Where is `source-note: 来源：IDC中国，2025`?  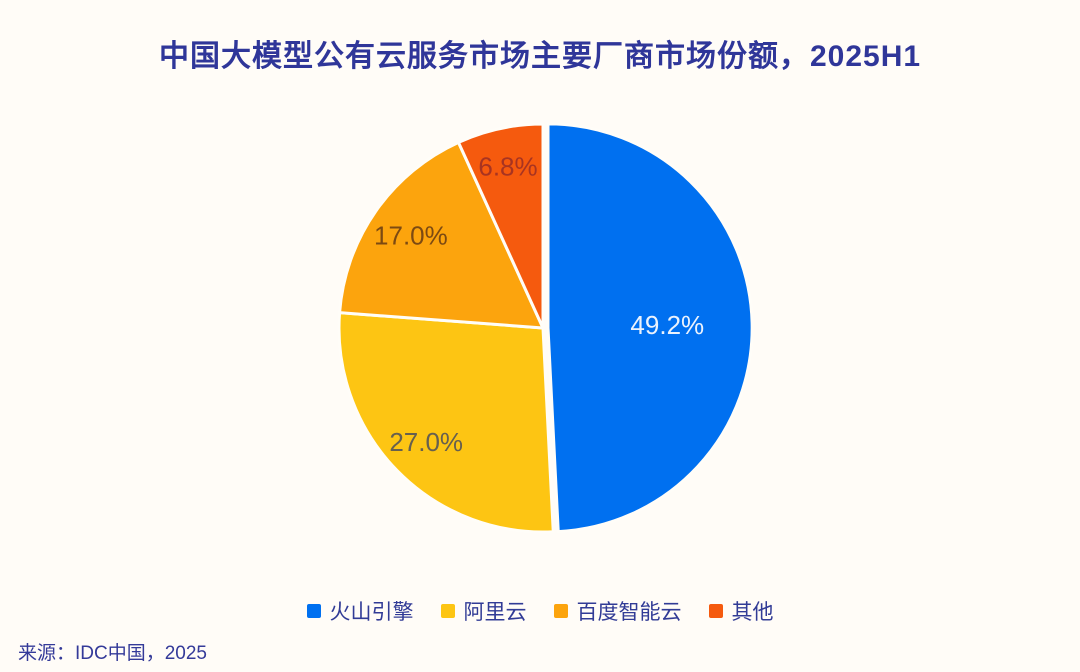
source-note: 来源：IDC中国，2025 is located at coordinates (112, 653).